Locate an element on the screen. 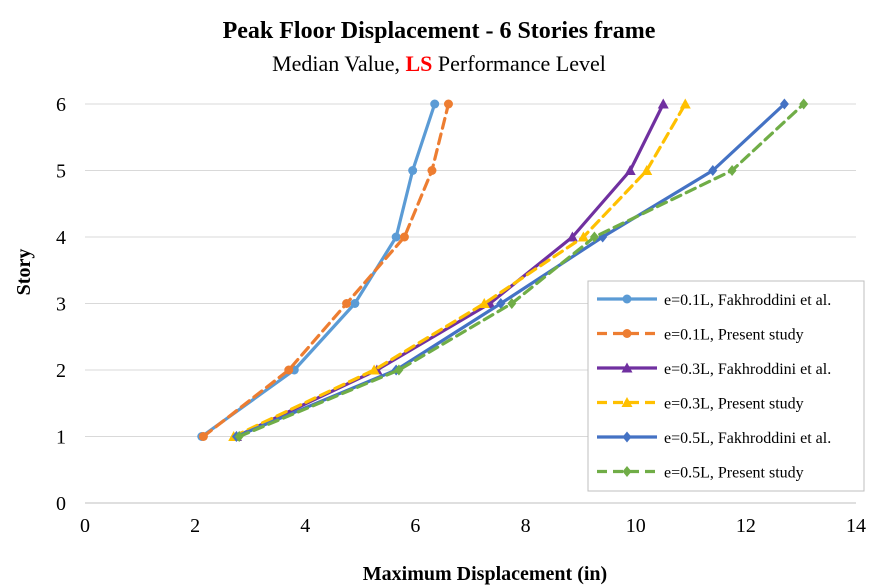  y-tick-label: 5 is located at coordinates (61, 172).